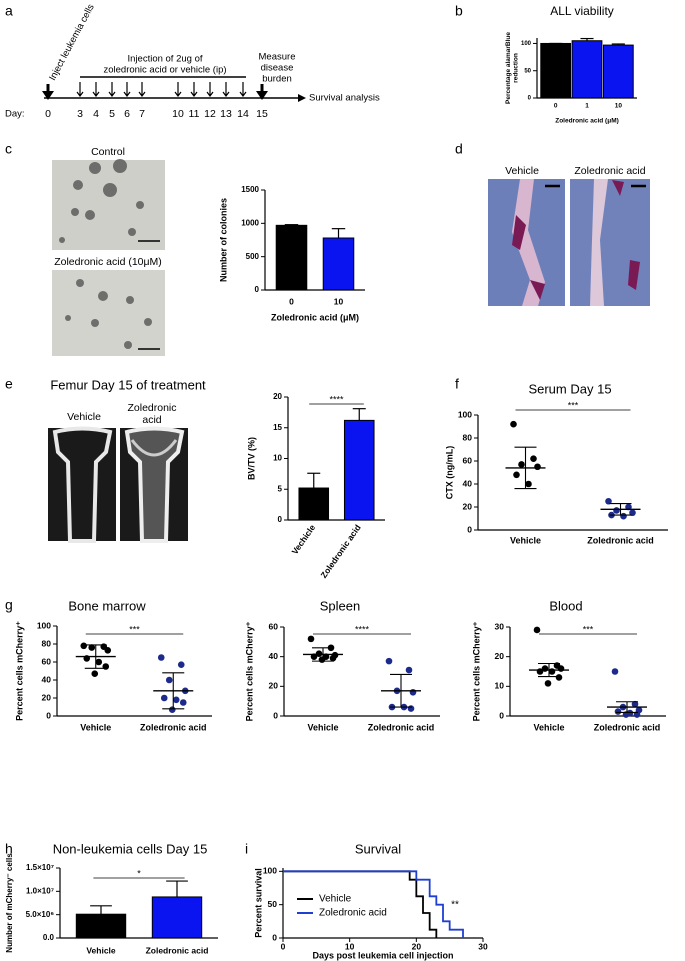 The width and height of the screenshot is (685, 961). I want to click on trabecular, so click(154, 448).